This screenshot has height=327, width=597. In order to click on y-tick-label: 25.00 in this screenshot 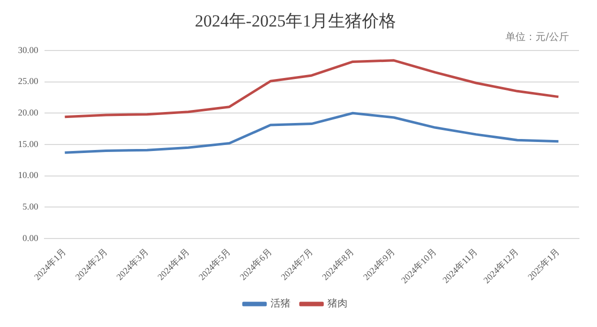, I will do `click(28, 81)`.